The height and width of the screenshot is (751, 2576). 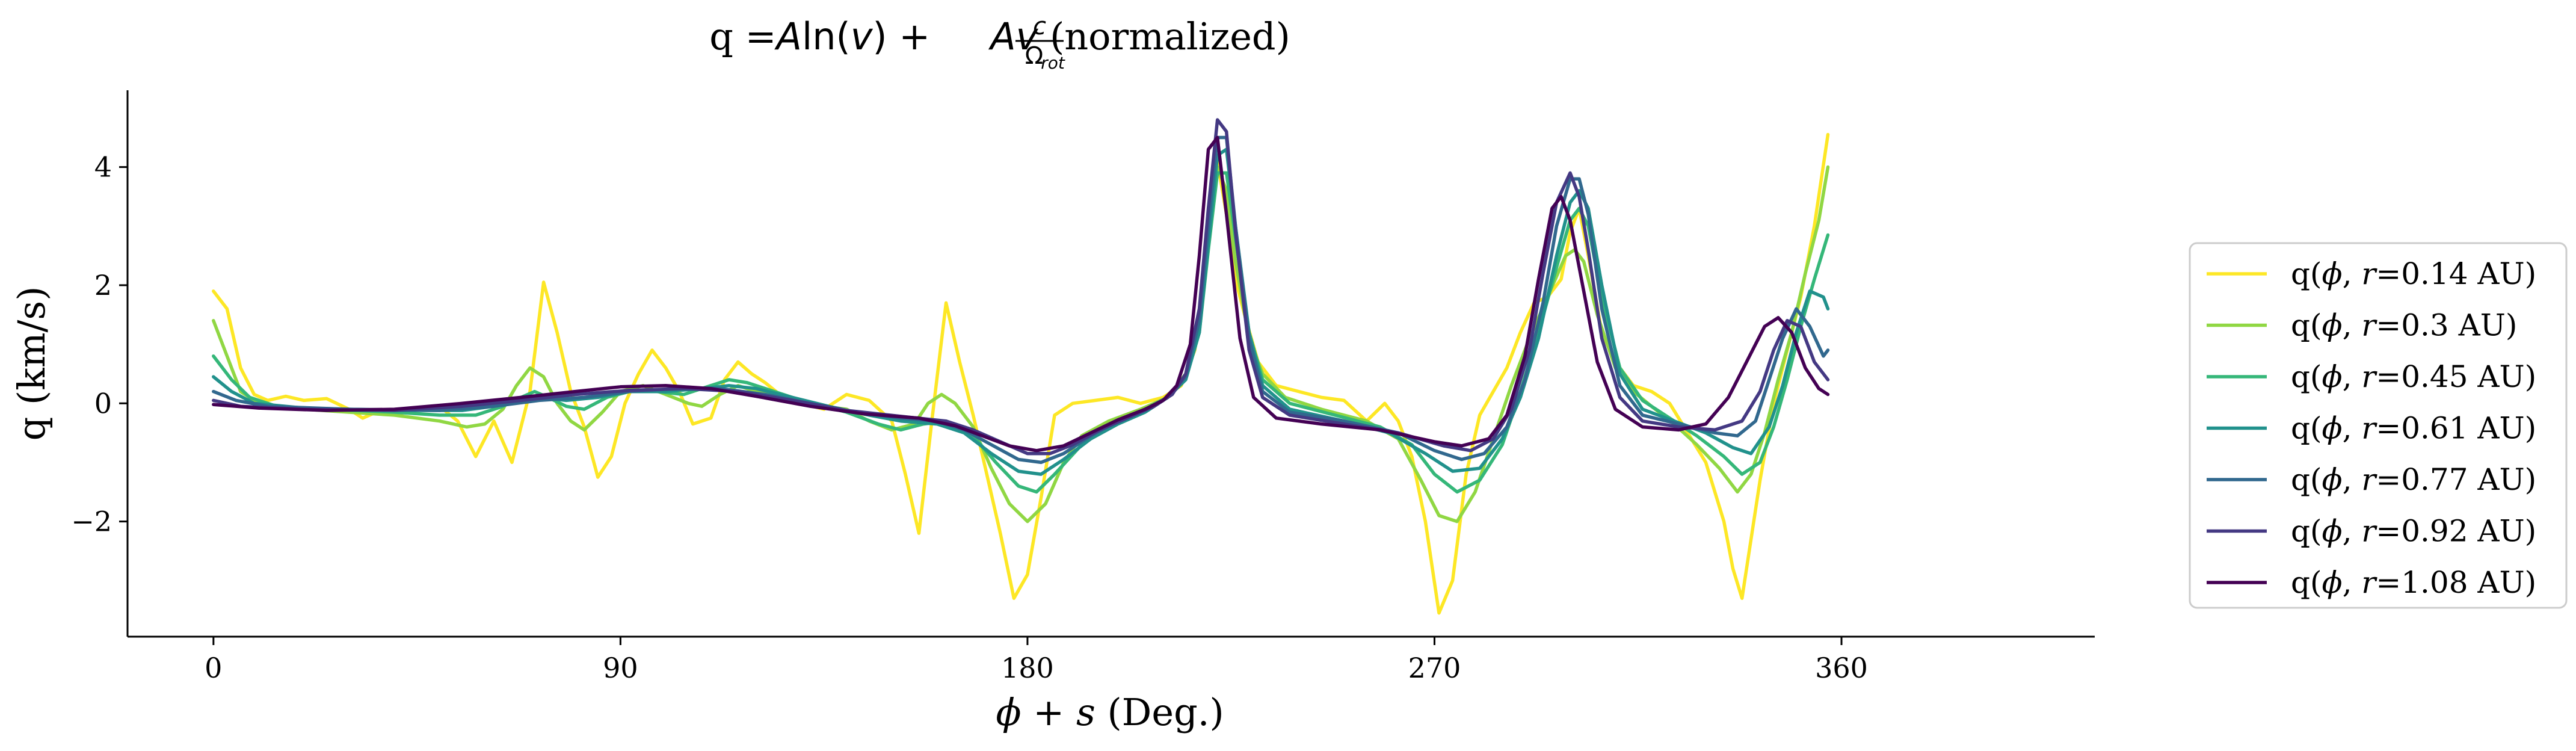 I want to click on x-axis-label-plus: +, so click(x=1048, y=712).